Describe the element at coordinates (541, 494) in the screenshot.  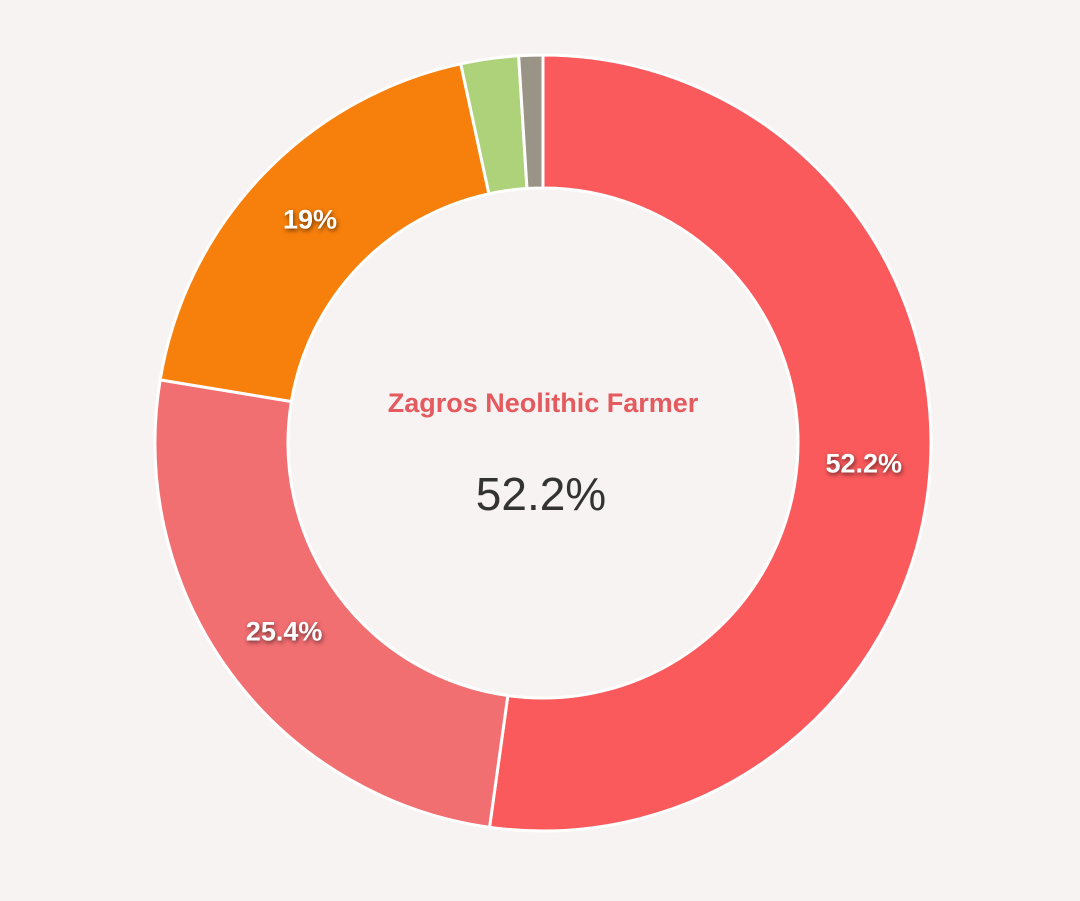
I see `center-value: 52.2%` at that location.